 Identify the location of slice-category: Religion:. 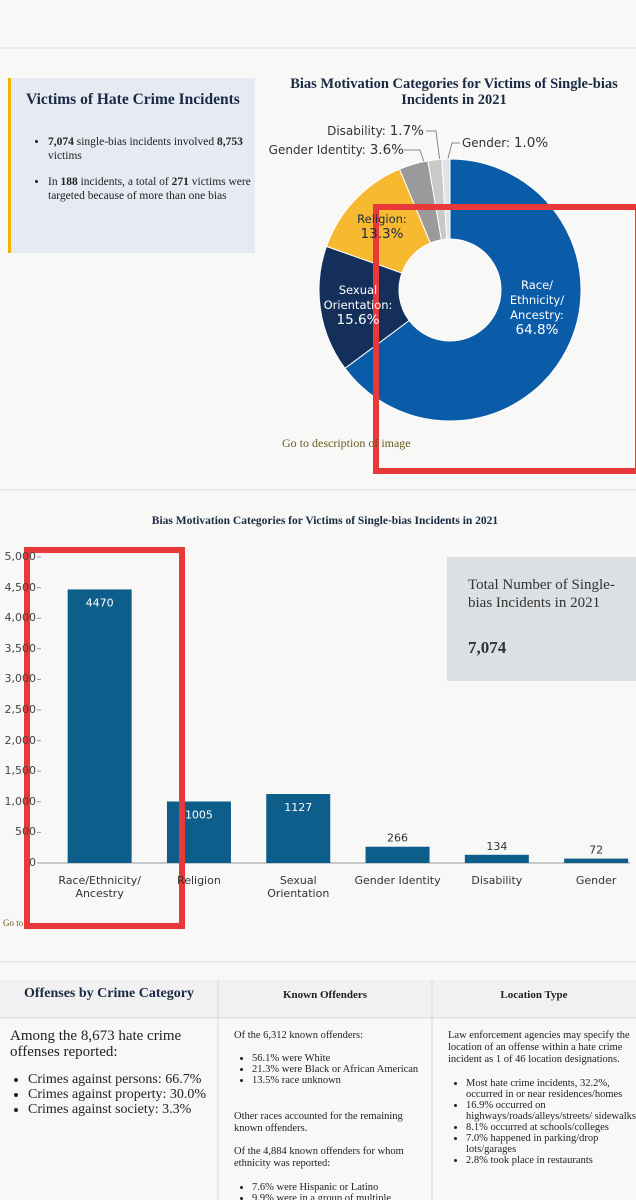
(382, 219).